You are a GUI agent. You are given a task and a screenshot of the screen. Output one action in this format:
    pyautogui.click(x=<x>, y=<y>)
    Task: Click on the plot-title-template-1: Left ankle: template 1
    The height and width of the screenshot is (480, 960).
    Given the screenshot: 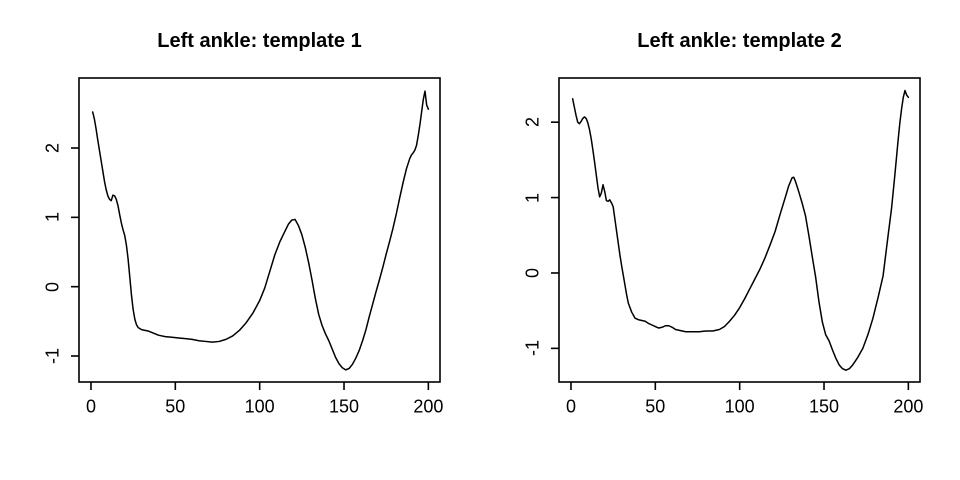 What is the action you would take?
    pyautogui.click(x=259, y=41)
    